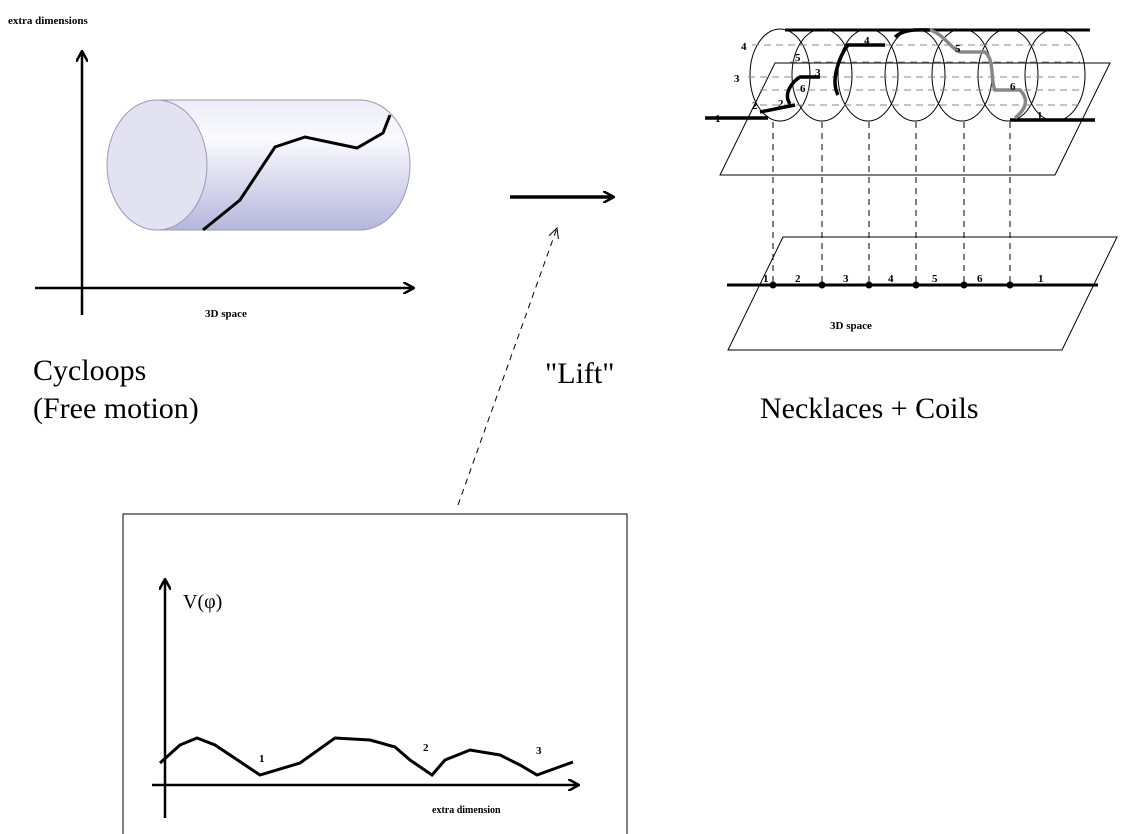  What do you see at coordinates (846, 279) in the screenshot?
I see `point-label: 3` at bounding box center [846, 279].